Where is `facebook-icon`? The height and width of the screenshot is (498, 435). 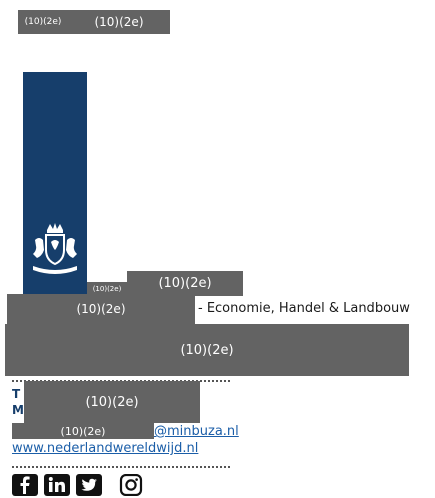
facebook-icon is located at coordinates (25, 485).